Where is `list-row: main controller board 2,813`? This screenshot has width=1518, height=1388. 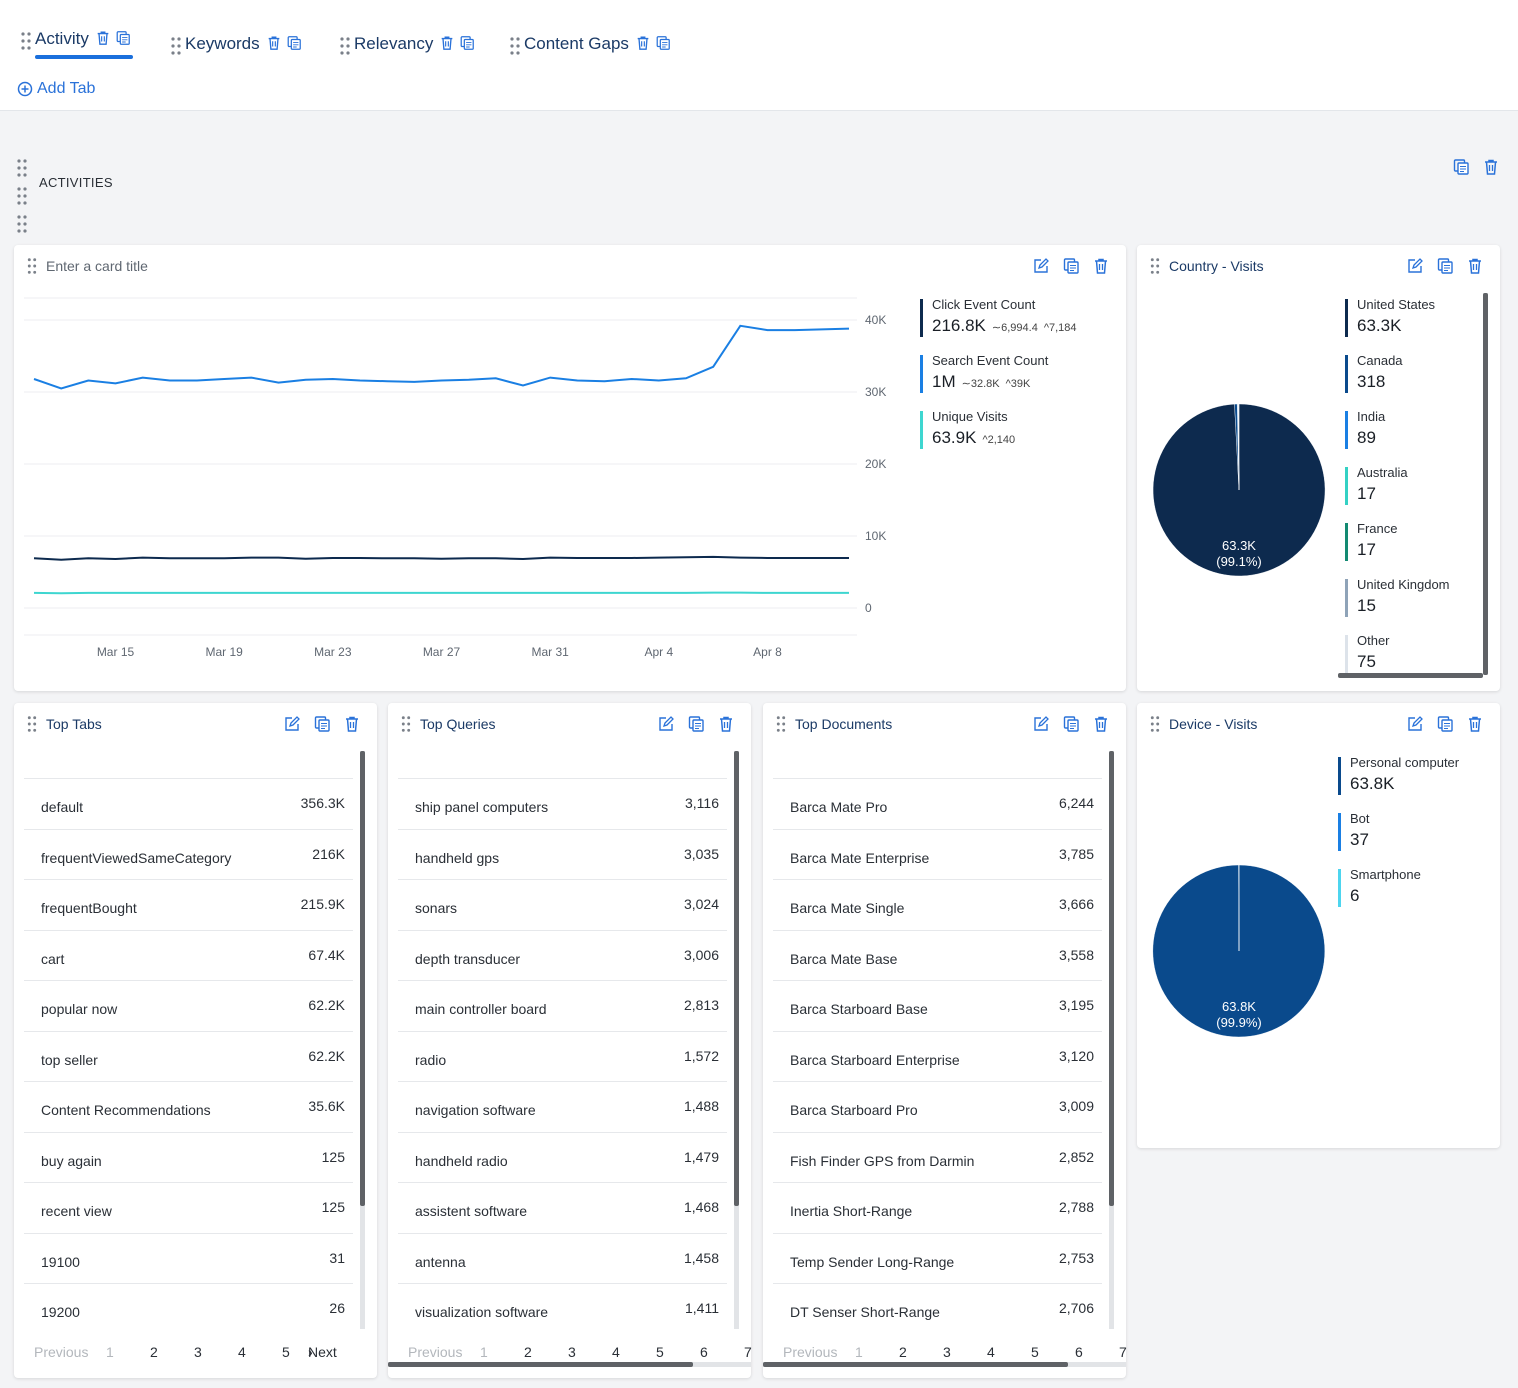
list-row: main controller board 2,813 is located at coordinates (562, 1005).